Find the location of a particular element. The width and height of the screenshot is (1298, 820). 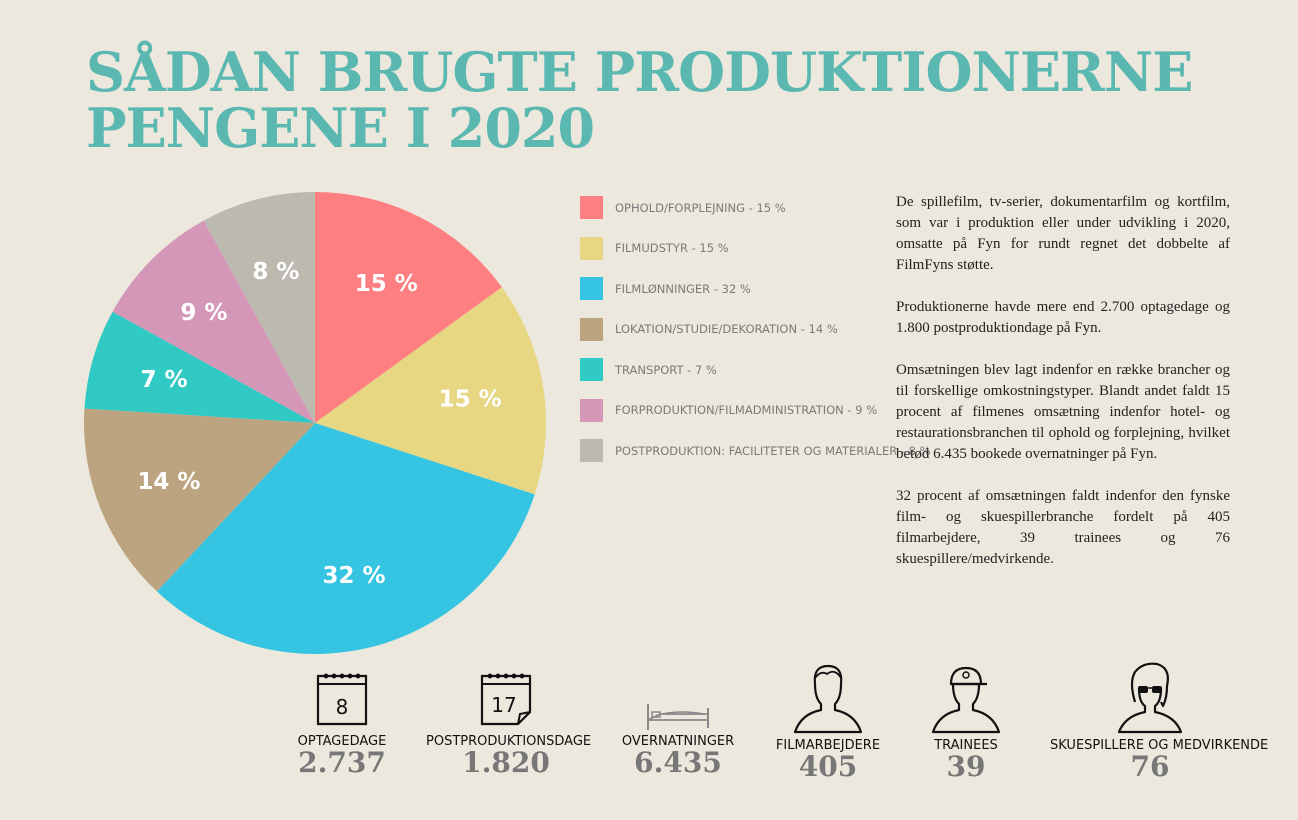

stat-overnatninger: OVERNATNINGER 6.435 is located at coordinates (678, 719).